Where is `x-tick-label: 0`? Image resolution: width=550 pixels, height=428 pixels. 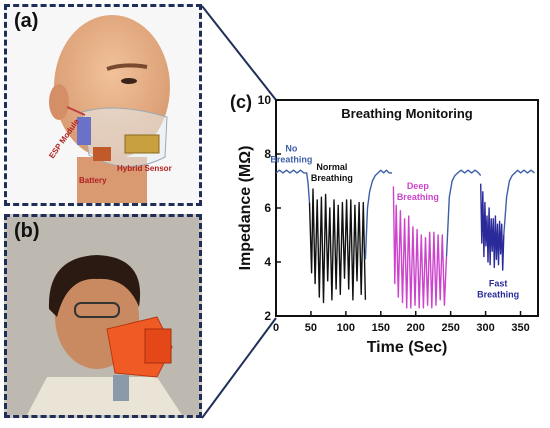
x-tick-label: 0 is located at coordinates (276, 328).